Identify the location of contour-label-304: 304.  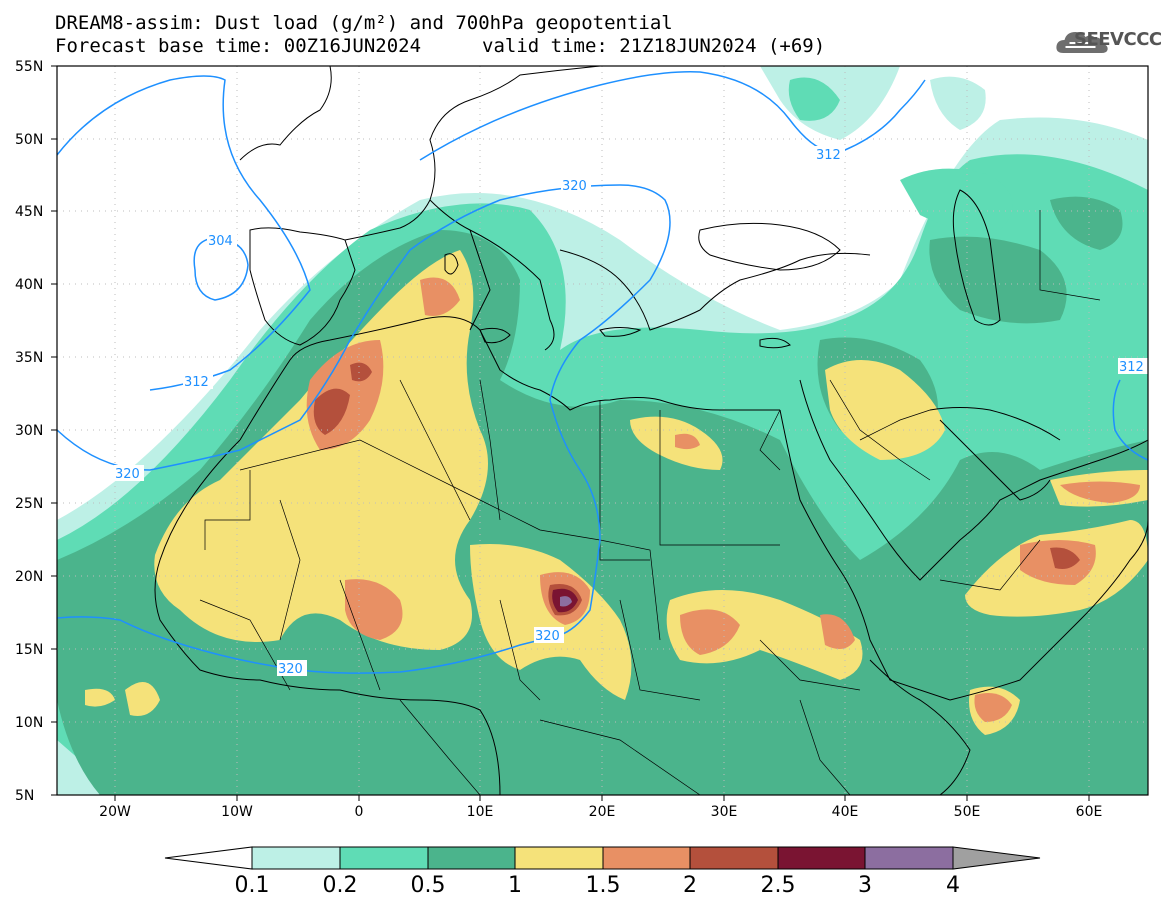
(220, 241).